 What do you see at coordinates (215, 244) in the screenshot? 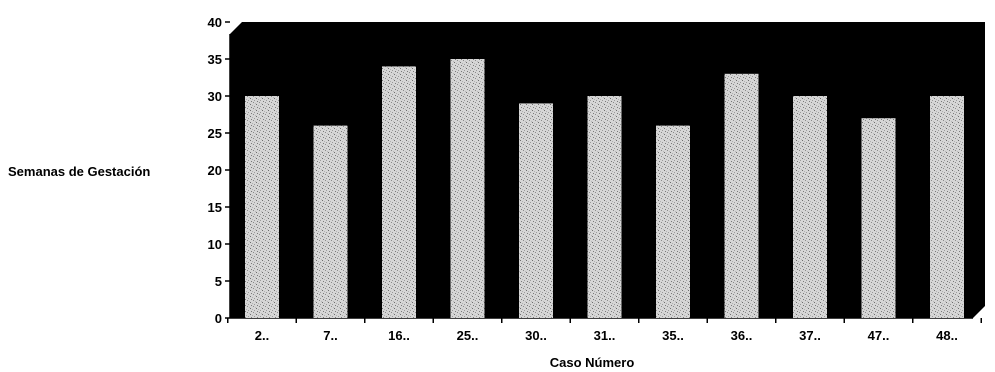
I see `y-tick-label: 10` at bounding box center [215, 244].